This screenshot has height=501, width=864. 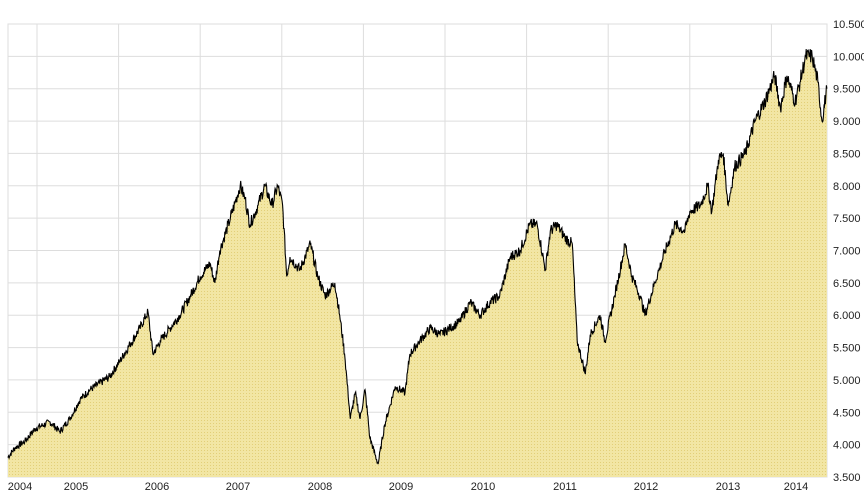 What do you see at coordinates (728, 487) in the screenshot?
I see `x-tick-label: 2013` at bounding box center [728, 487].